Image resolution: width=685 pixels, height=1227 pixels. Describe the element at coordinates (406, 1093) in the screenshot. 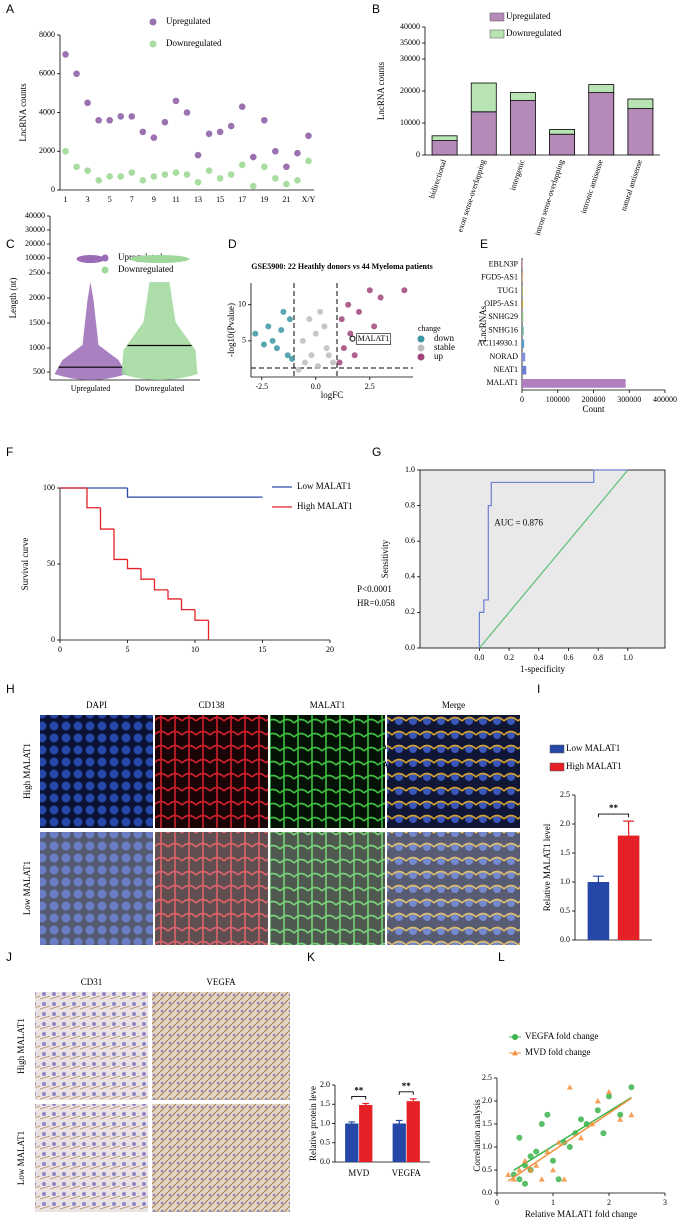

I see `significance-bracket` at that location.